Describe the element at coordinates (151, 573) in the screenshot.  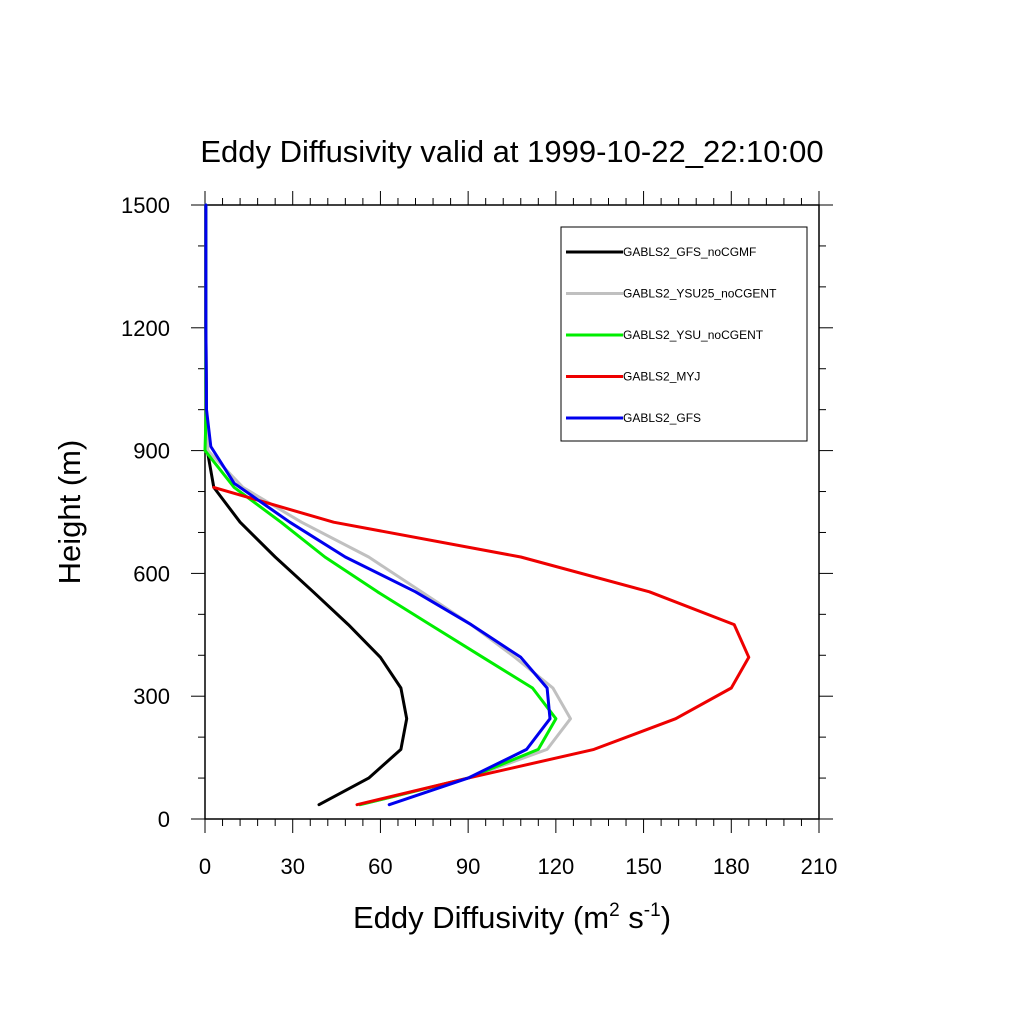
I see `y-tick-label: 600` at that location.